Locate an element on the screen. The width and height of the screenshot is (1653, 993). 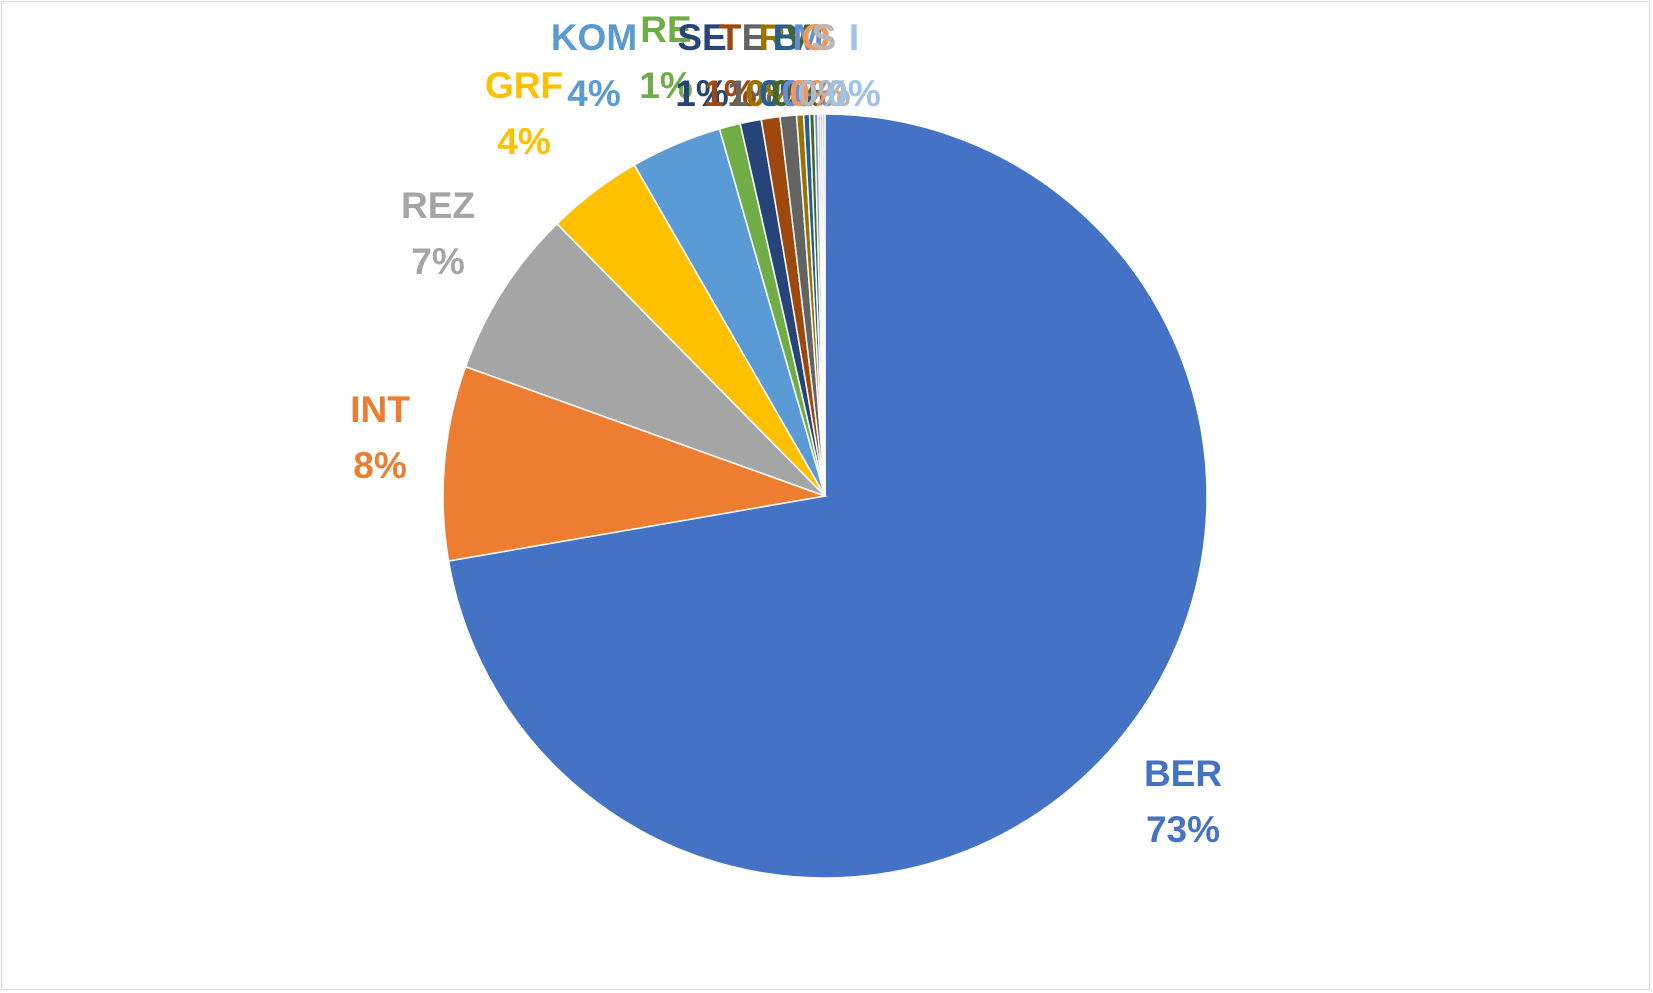
category-label: KOM is located at coordinates (594, 37).